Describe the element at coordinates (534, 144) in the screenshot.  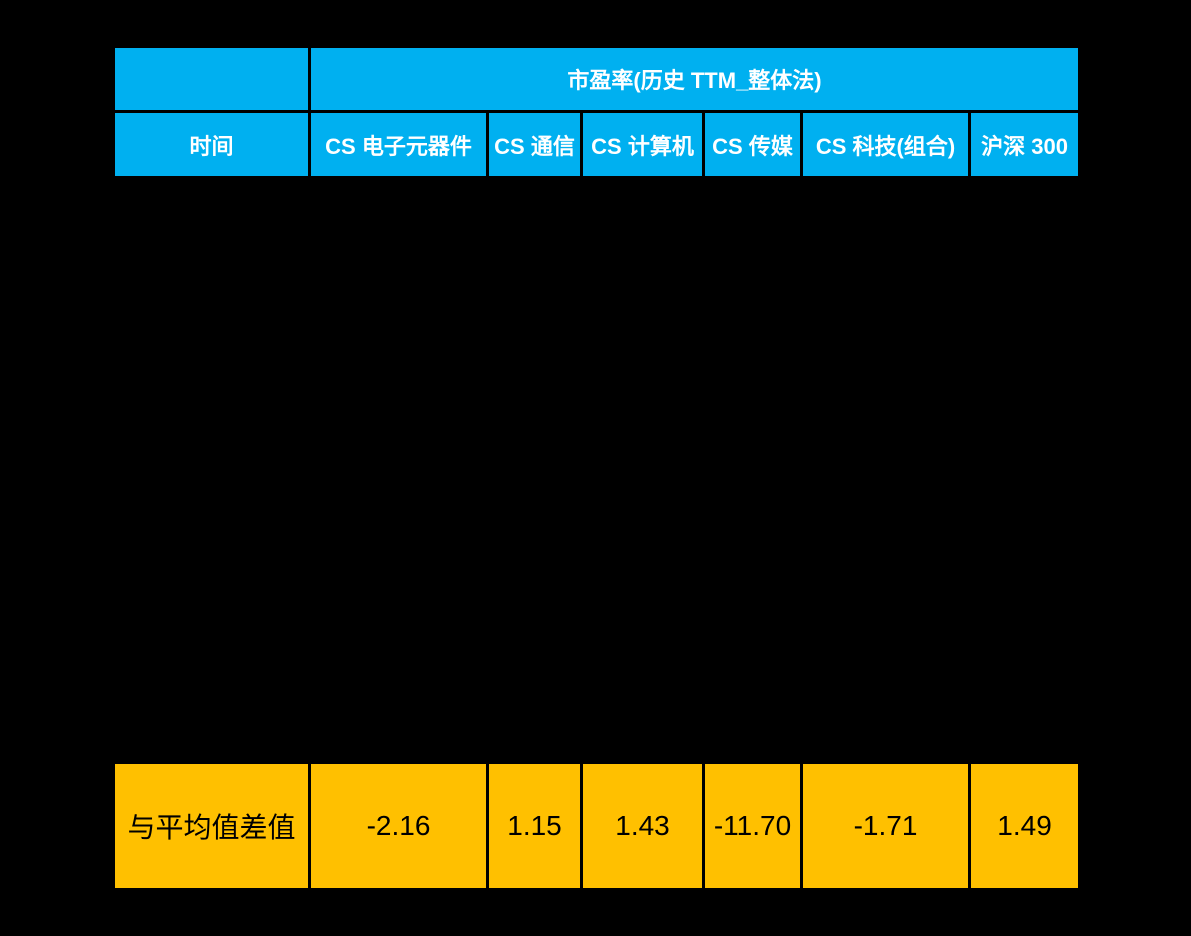
I see `col-header-cs-telecom: CS 通信` at that location.